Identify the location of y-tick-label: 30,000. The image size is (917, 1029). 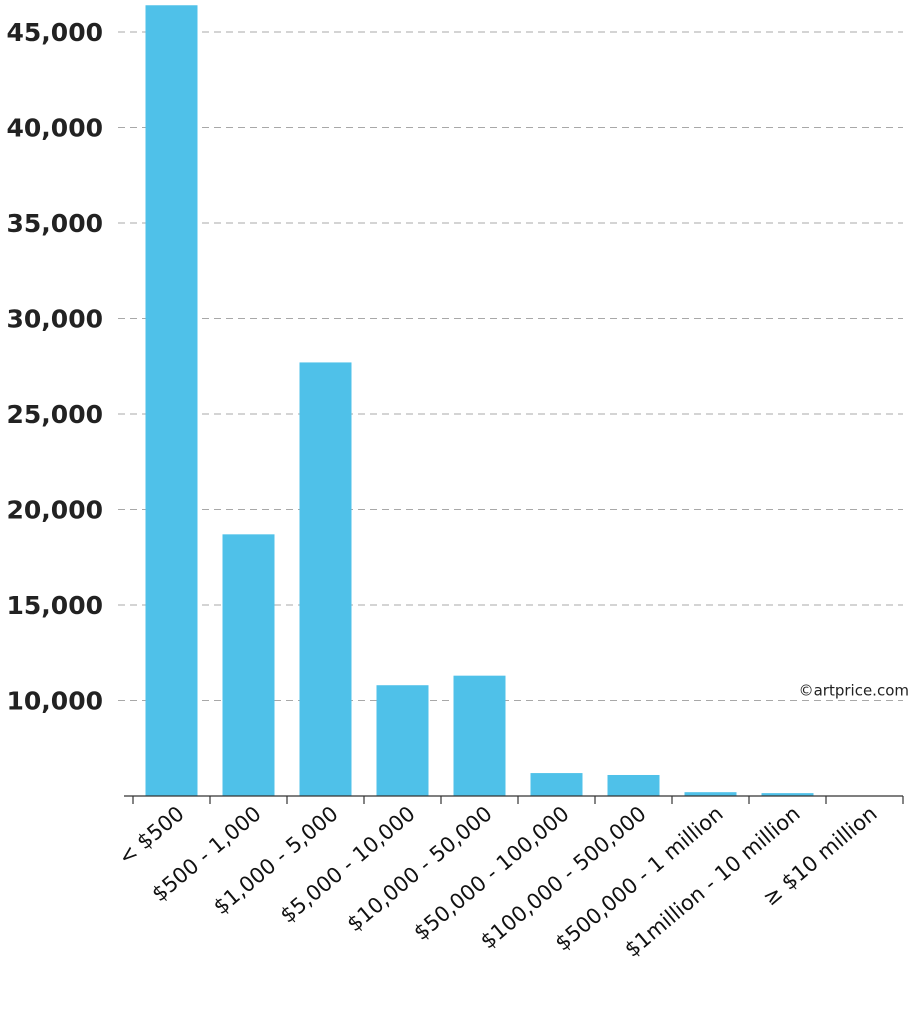
(55, 319).